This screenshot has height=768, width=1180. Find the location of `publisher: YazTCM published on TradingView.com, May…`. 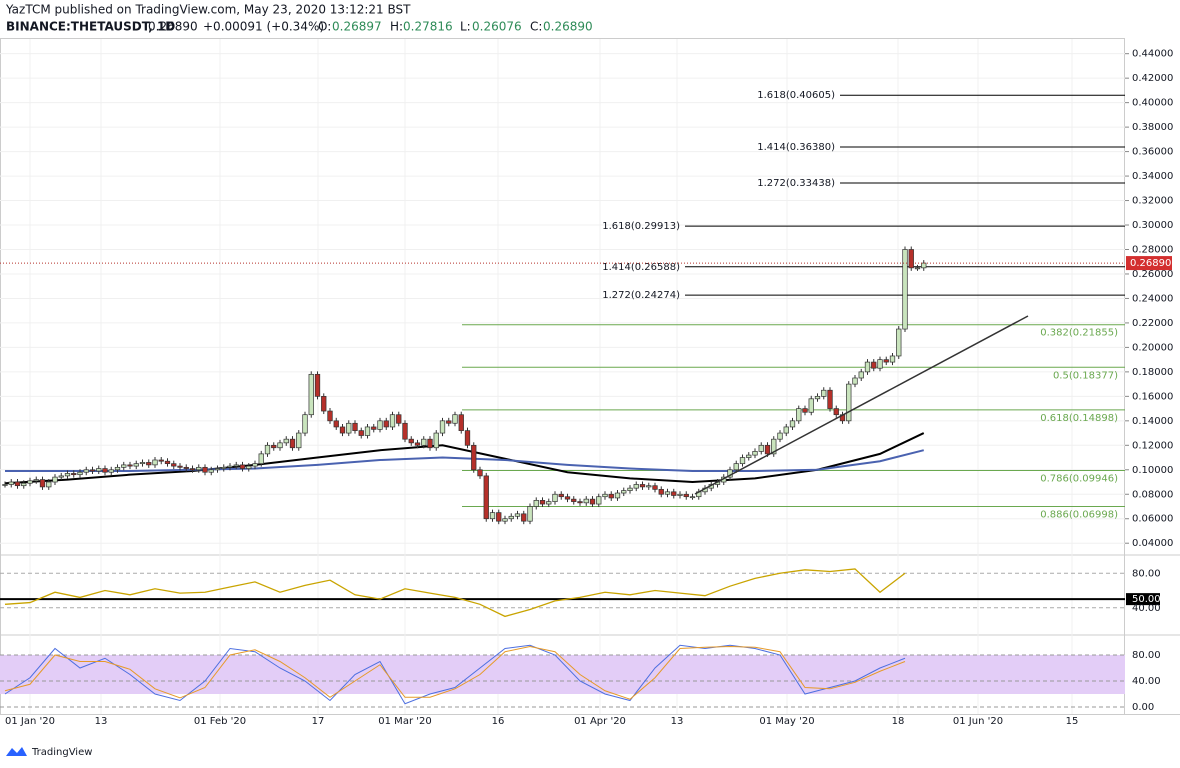

publisher: YazTCM published on TradingView.com, May… is located at coordinates (208, 10).